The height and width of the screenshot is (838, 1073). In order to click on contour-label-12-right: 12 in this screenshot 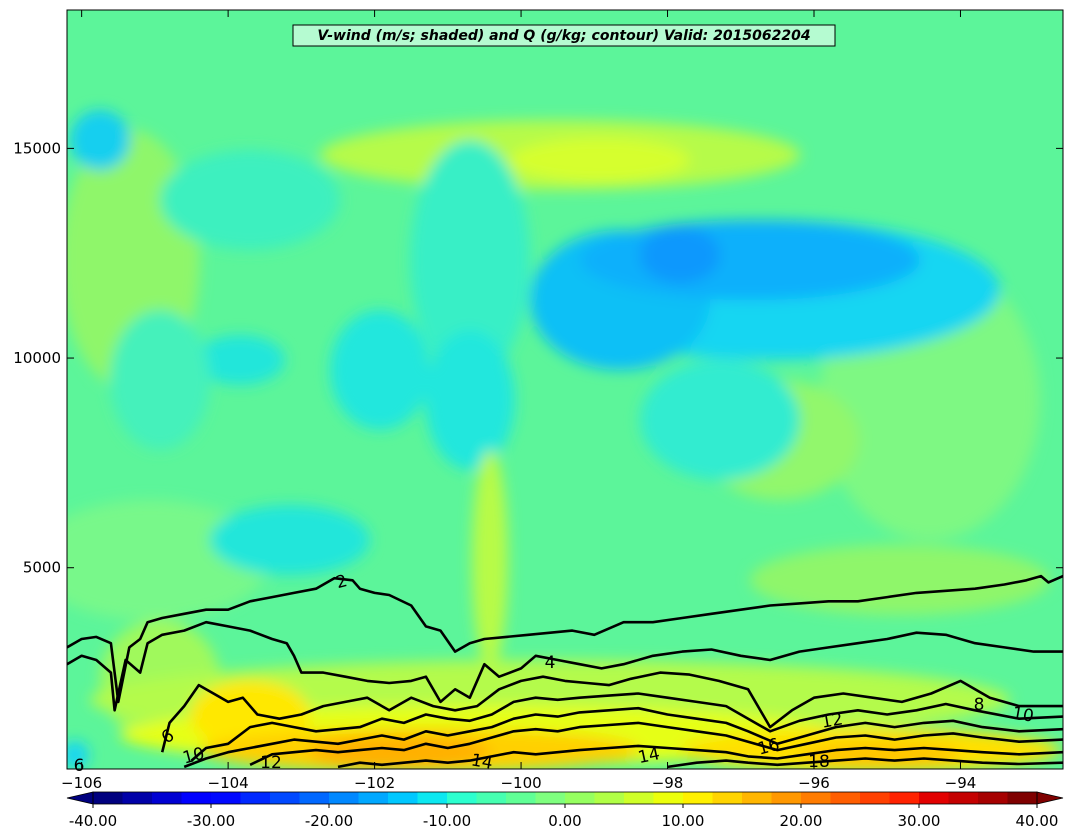, I will do `click(832, 720)`.